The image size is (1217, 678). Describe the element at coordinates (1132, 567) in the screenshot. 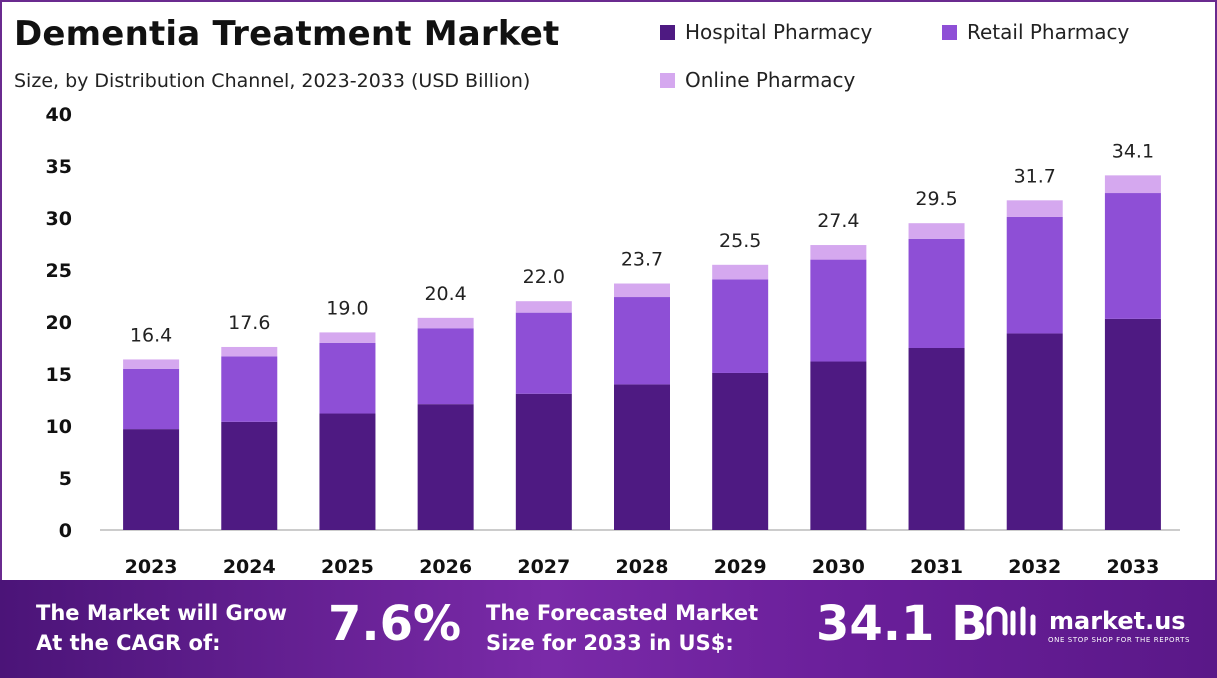

I see `x-tick-label: 2033` at that location.